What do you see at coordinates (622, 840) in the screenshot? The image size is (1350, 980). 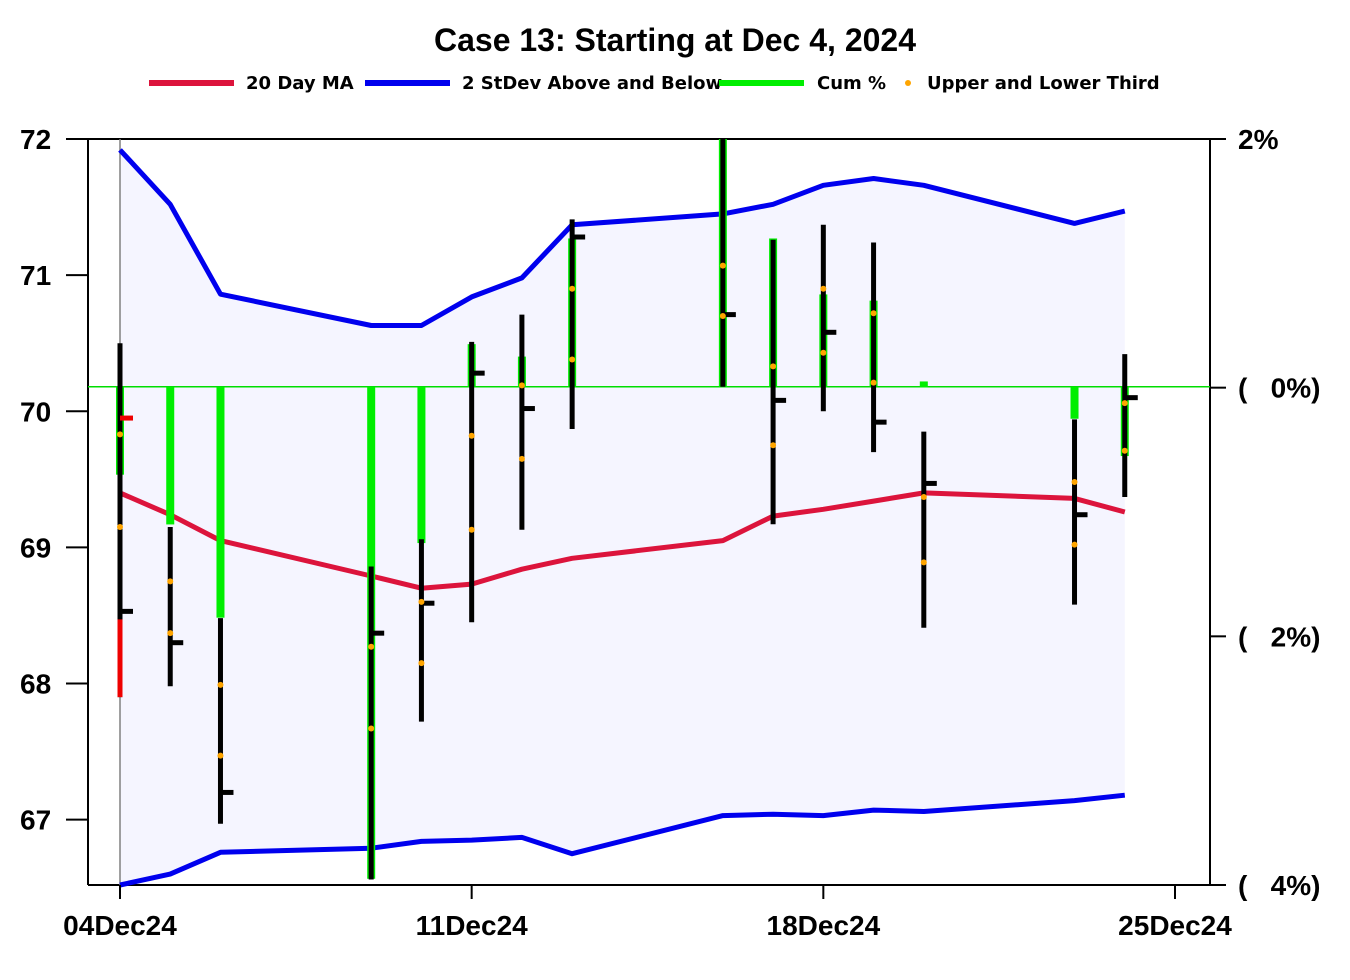 I see `lower-band-line` at bounding box center [622, 840].